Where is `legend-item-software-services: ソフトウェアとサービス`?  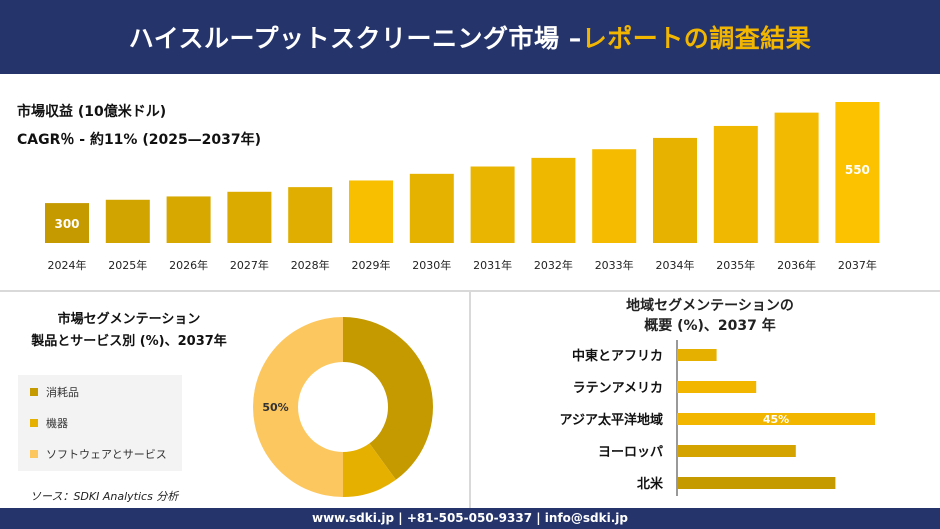 legend-item-software-services: ソフトウェアとサービス is located at coordinates (98, 454).